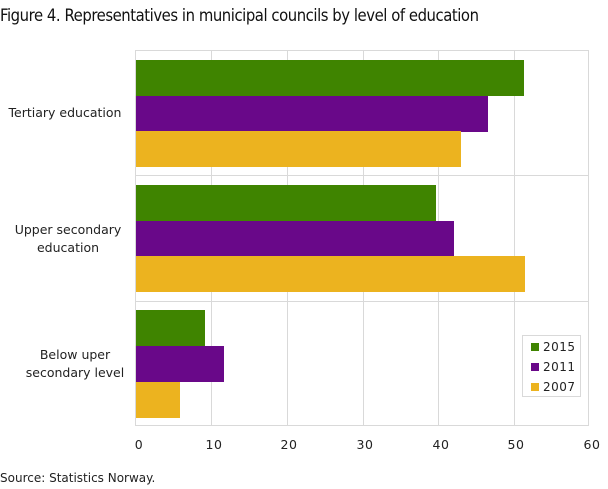  Describe the element at coordinates (365, 444) in the screenshot. I see `x-tick-30: 30` at that location.